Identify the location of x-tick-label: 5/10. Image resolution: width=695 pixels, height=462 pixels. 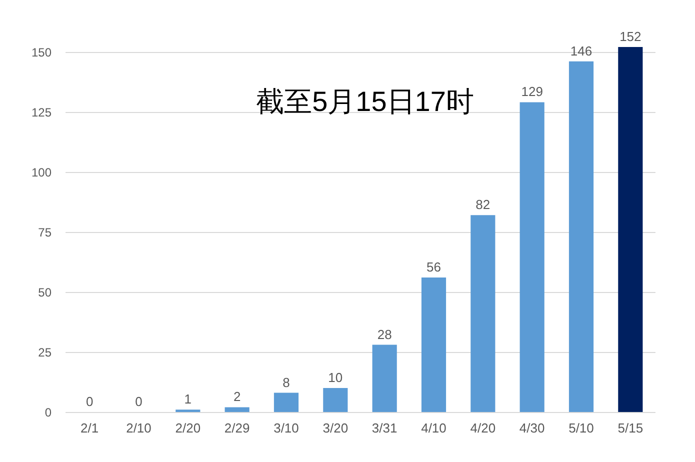
(581, 428).